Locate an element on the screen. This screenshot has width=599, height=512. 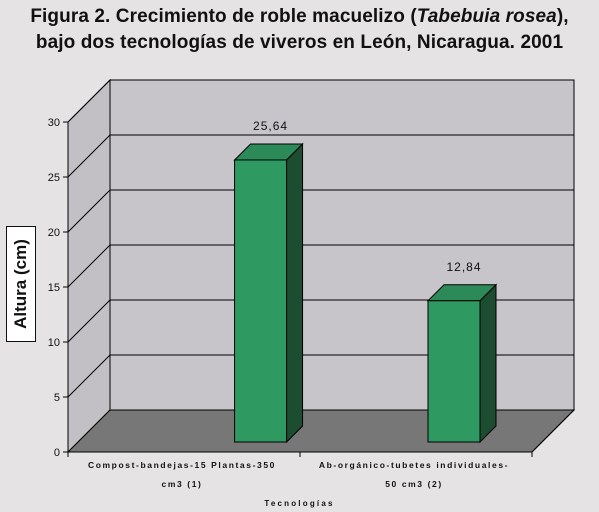
y-tick-label: 0 is located at coordinates (57, 453).